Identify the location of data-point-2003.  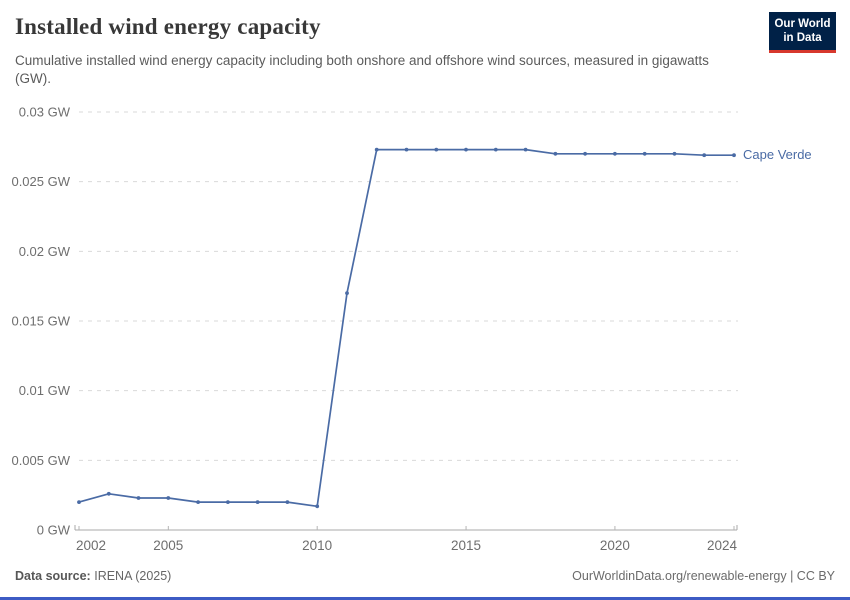
(108, 493).